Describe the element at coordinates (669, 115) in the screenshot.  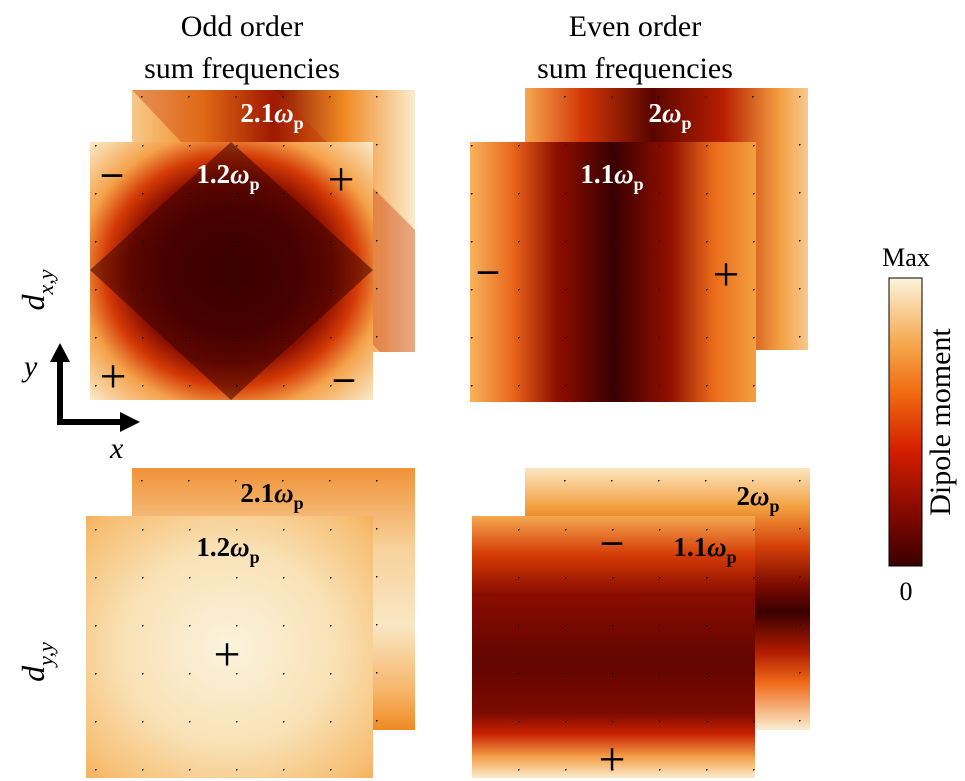
I see `label-top-even-back: 2ωp` at that location.